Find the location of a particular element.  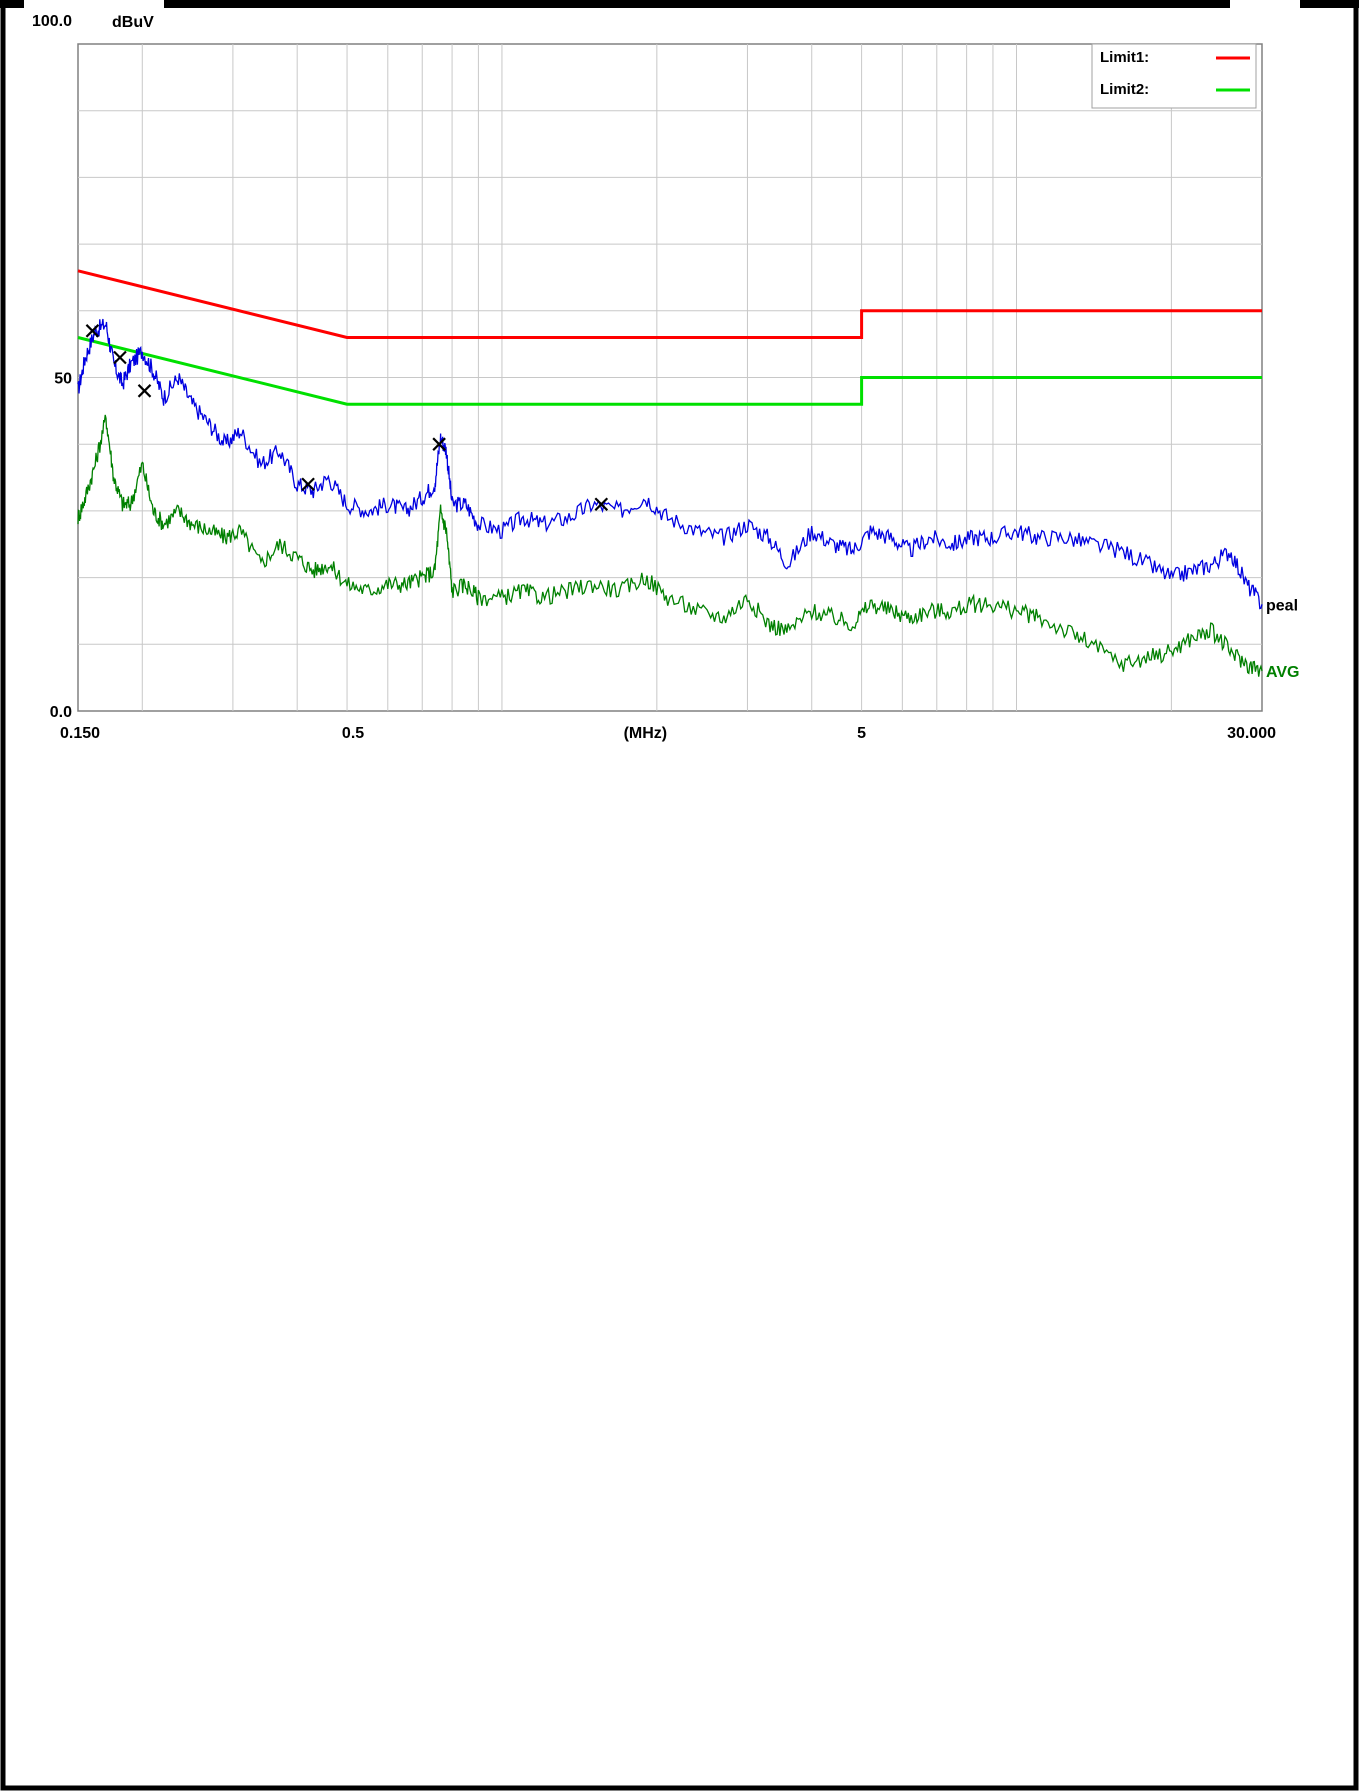

legend-entry-label: Limit2: is located at coordinates (1124, 89).